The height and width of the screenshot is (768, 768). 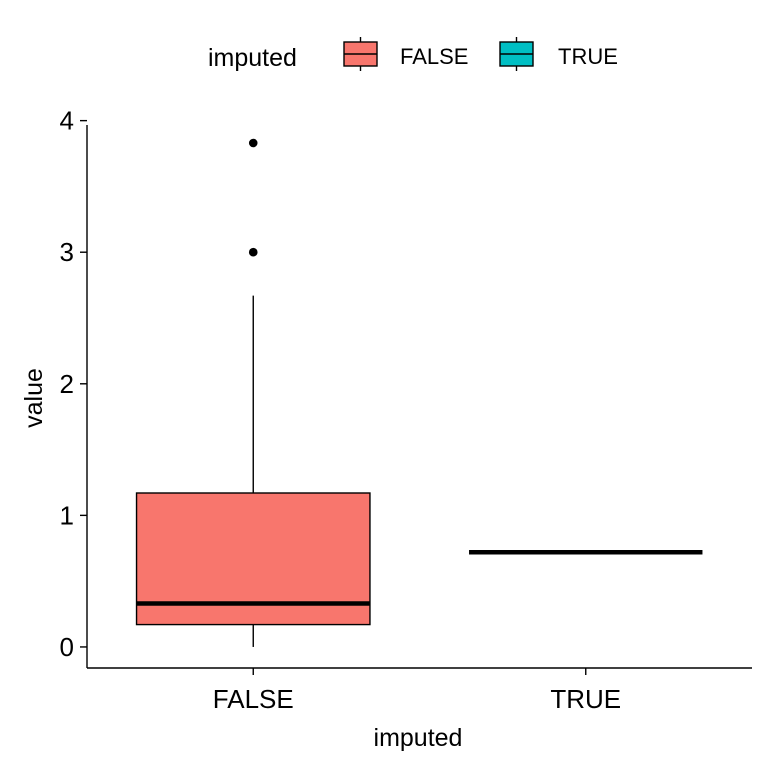 What do you see at coordinates (67, 515) in the screenshot?
I see `y-tick-label: 1` at bounding box center [67, 515].